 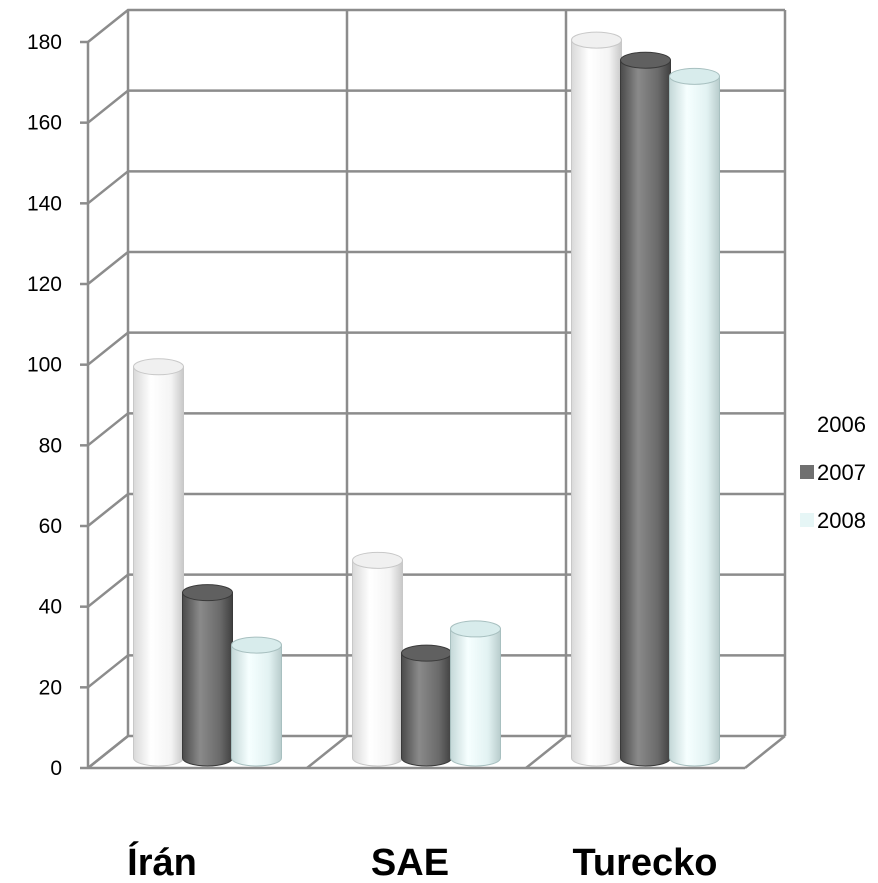 I want to click on y-tick-label: 0, so click(x=56, y=768).